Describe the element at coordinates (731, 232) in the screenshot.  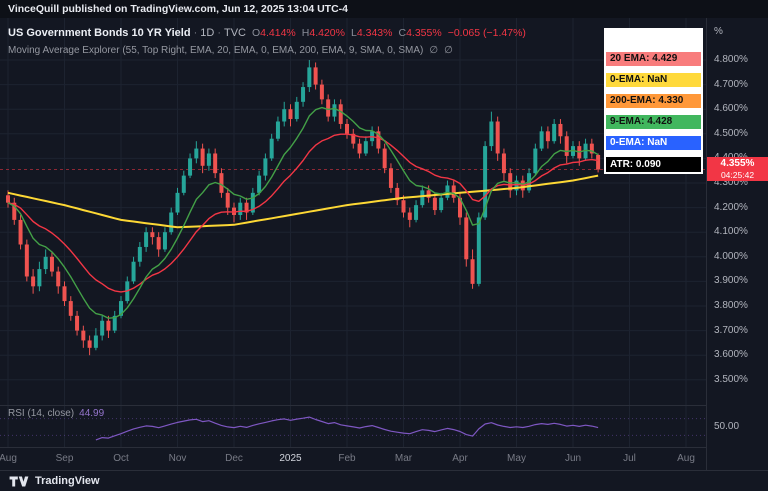
I see `price-scale-label: 4.100%` at that location.